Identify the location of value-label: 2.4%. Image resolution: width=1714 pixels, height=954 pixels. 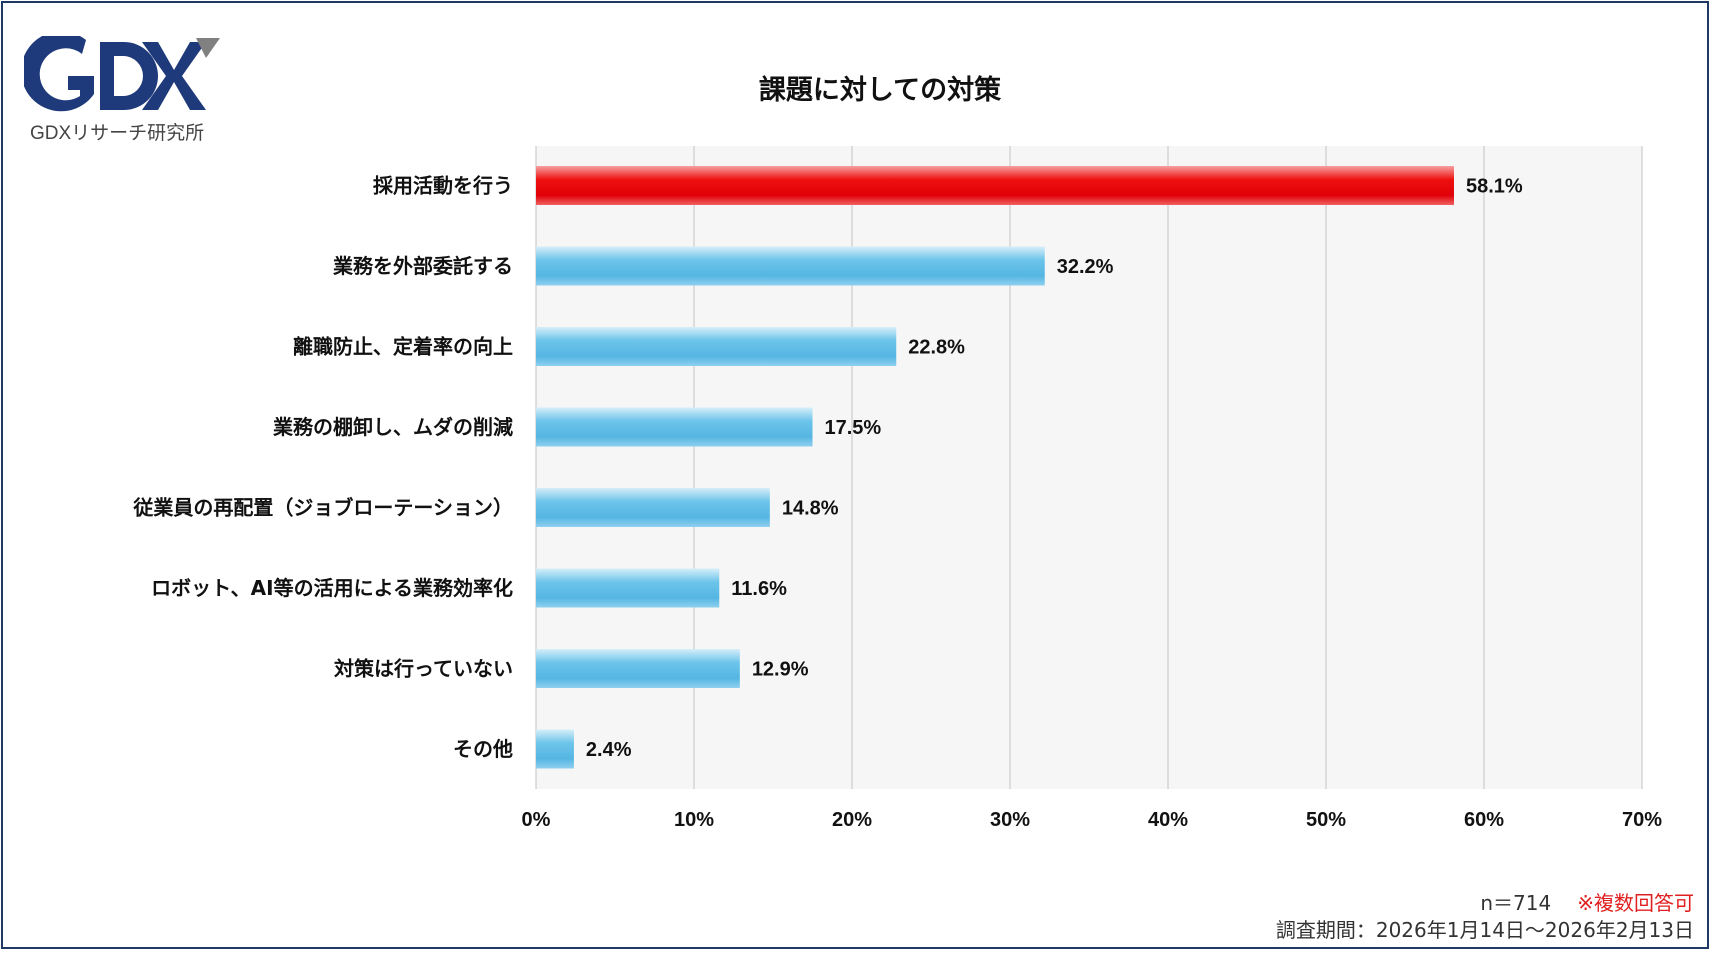
(609, 750).